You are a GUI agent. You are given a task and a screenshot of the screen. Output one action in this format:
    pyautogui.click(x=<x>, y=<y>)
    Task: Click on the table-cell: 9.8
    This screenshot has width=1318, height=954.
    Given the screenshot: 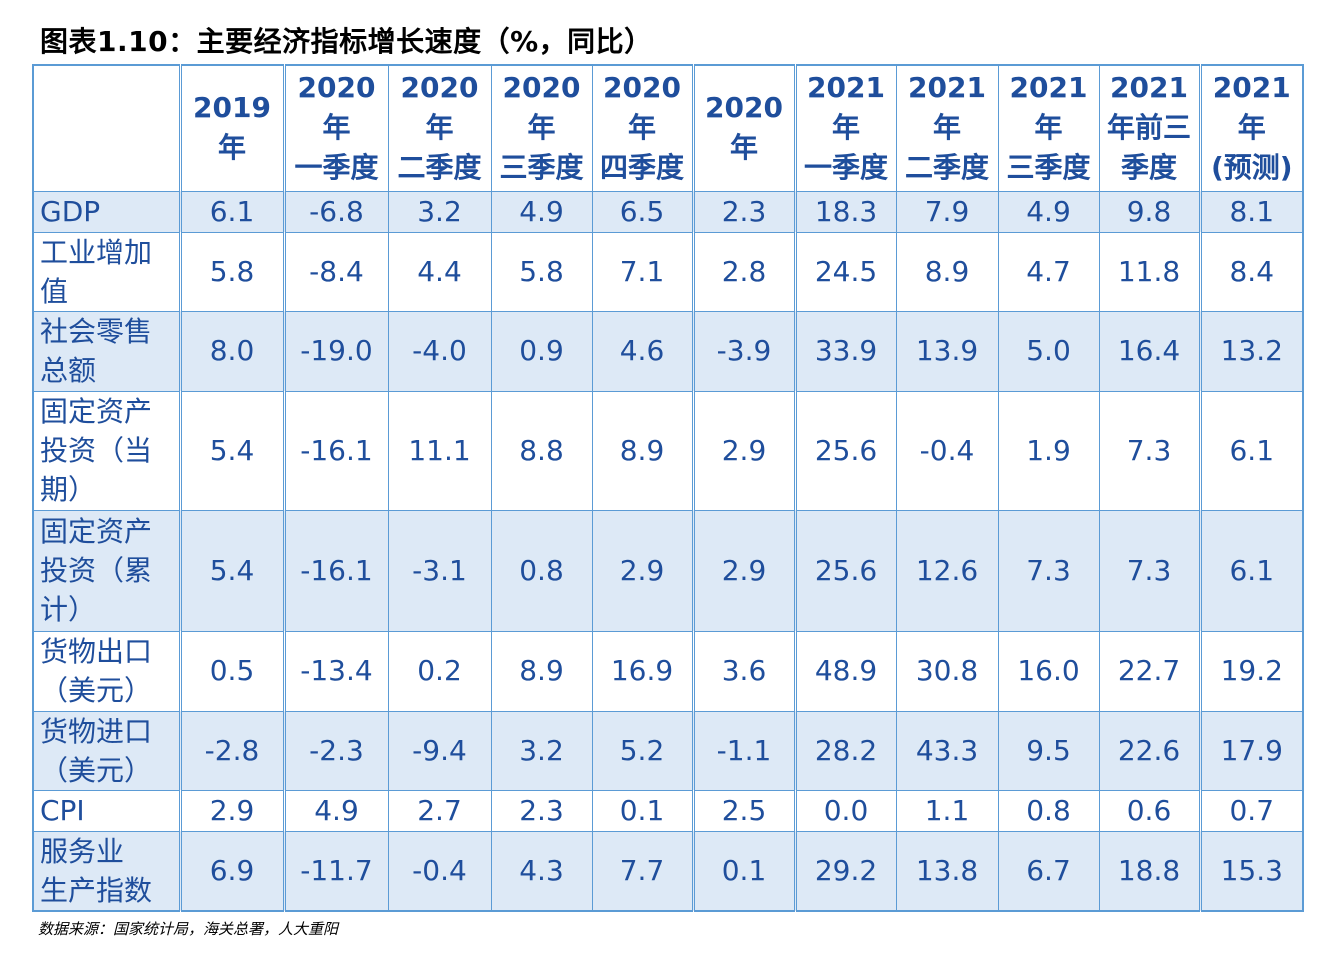 What is the action you would take?
    pyautogui.click(x=1150, y=211)
    